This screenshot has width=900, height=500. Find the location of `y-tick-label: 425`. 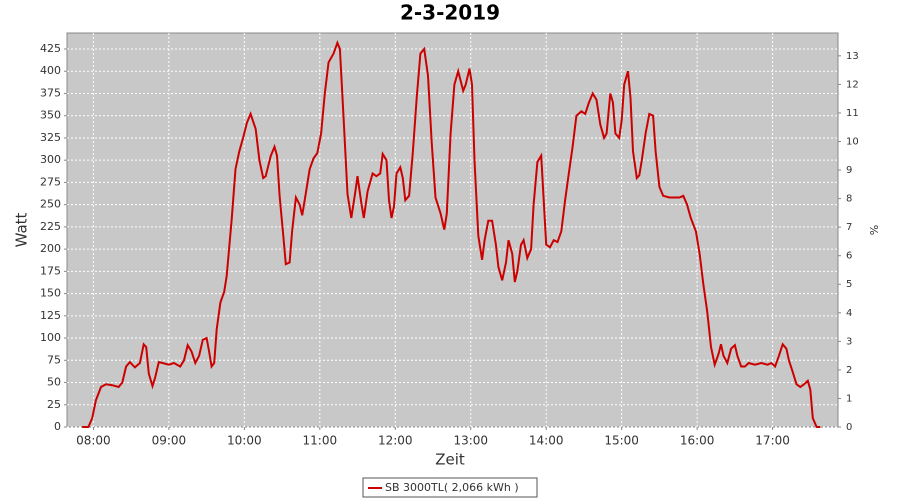

y-tick-label: 425 is located at coordinates (50, 48).